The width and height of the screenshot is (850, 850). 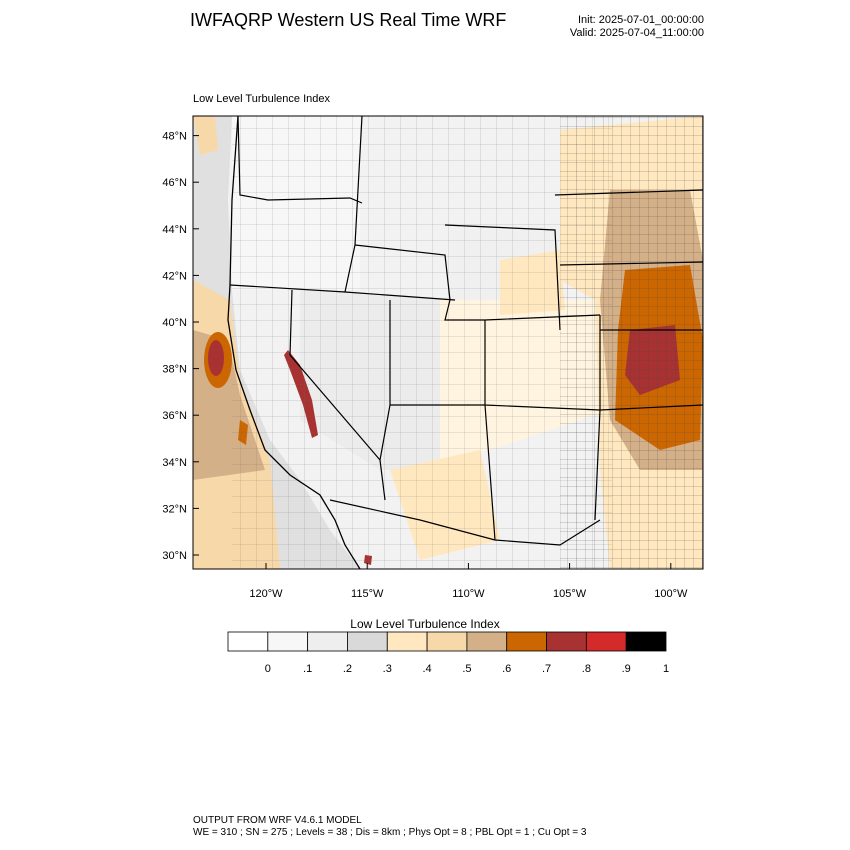 What do you see at coordinates (490, 472) in the screenshot?
I see `az-nm-boundary` at bounding box center [490, 472].